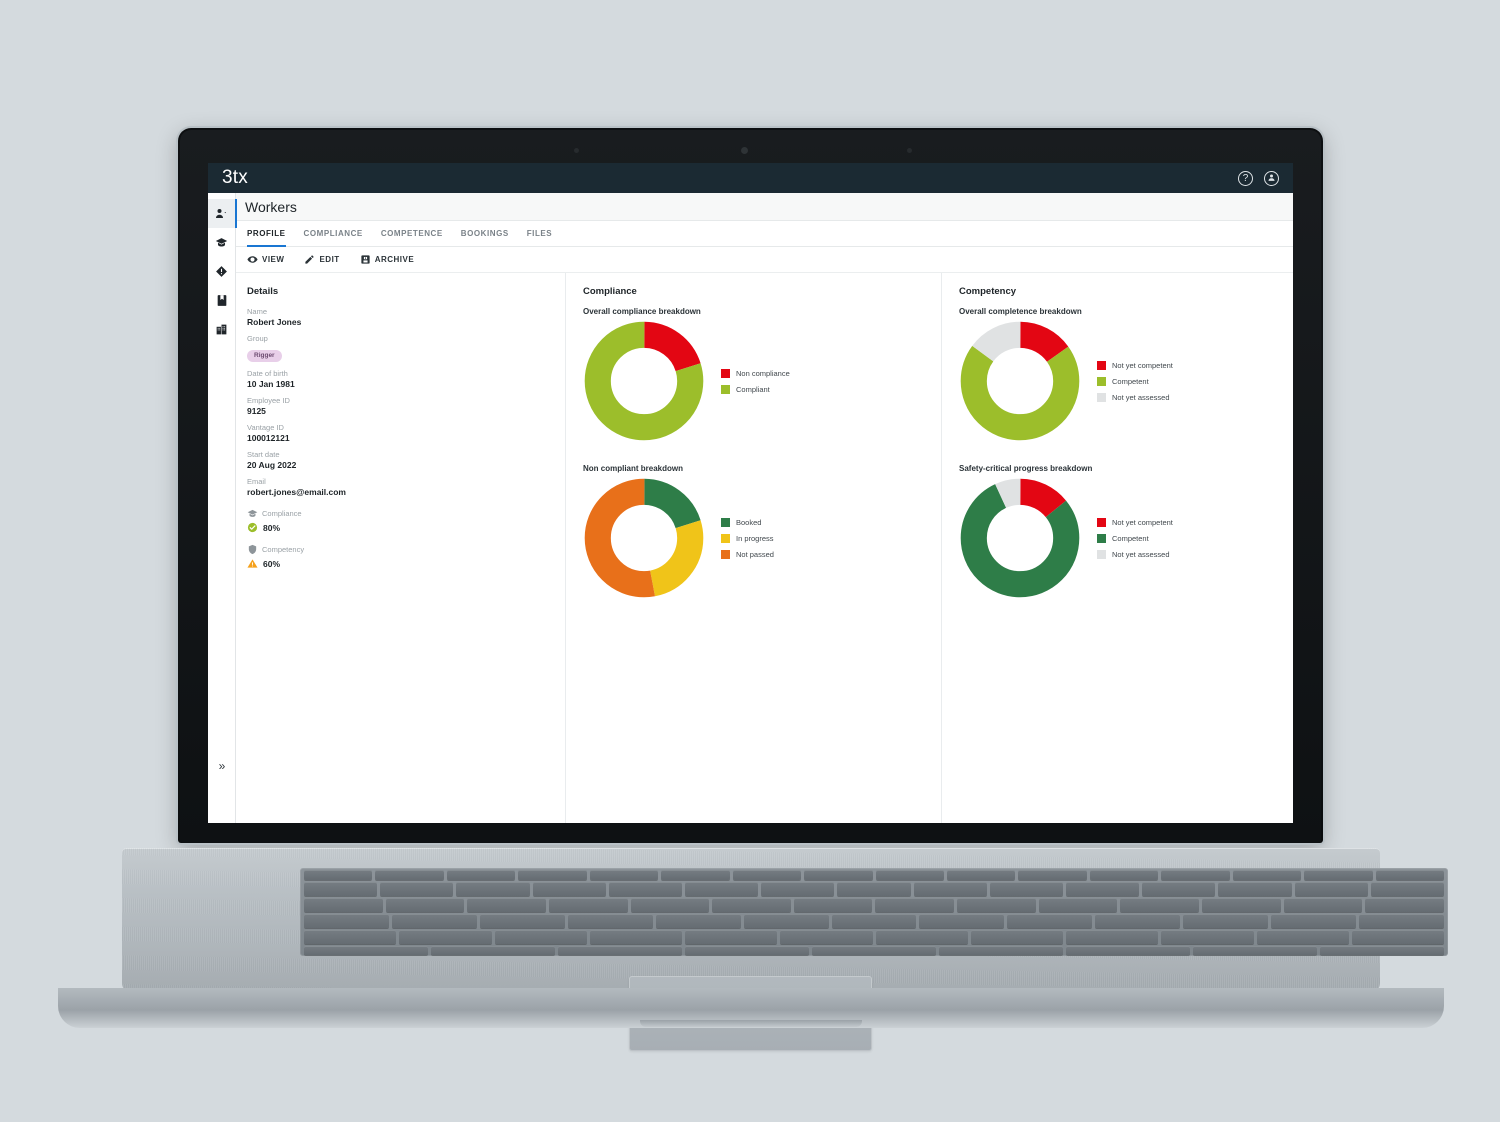  I want to click on sidebar-expand-button: », so click(222, 766).